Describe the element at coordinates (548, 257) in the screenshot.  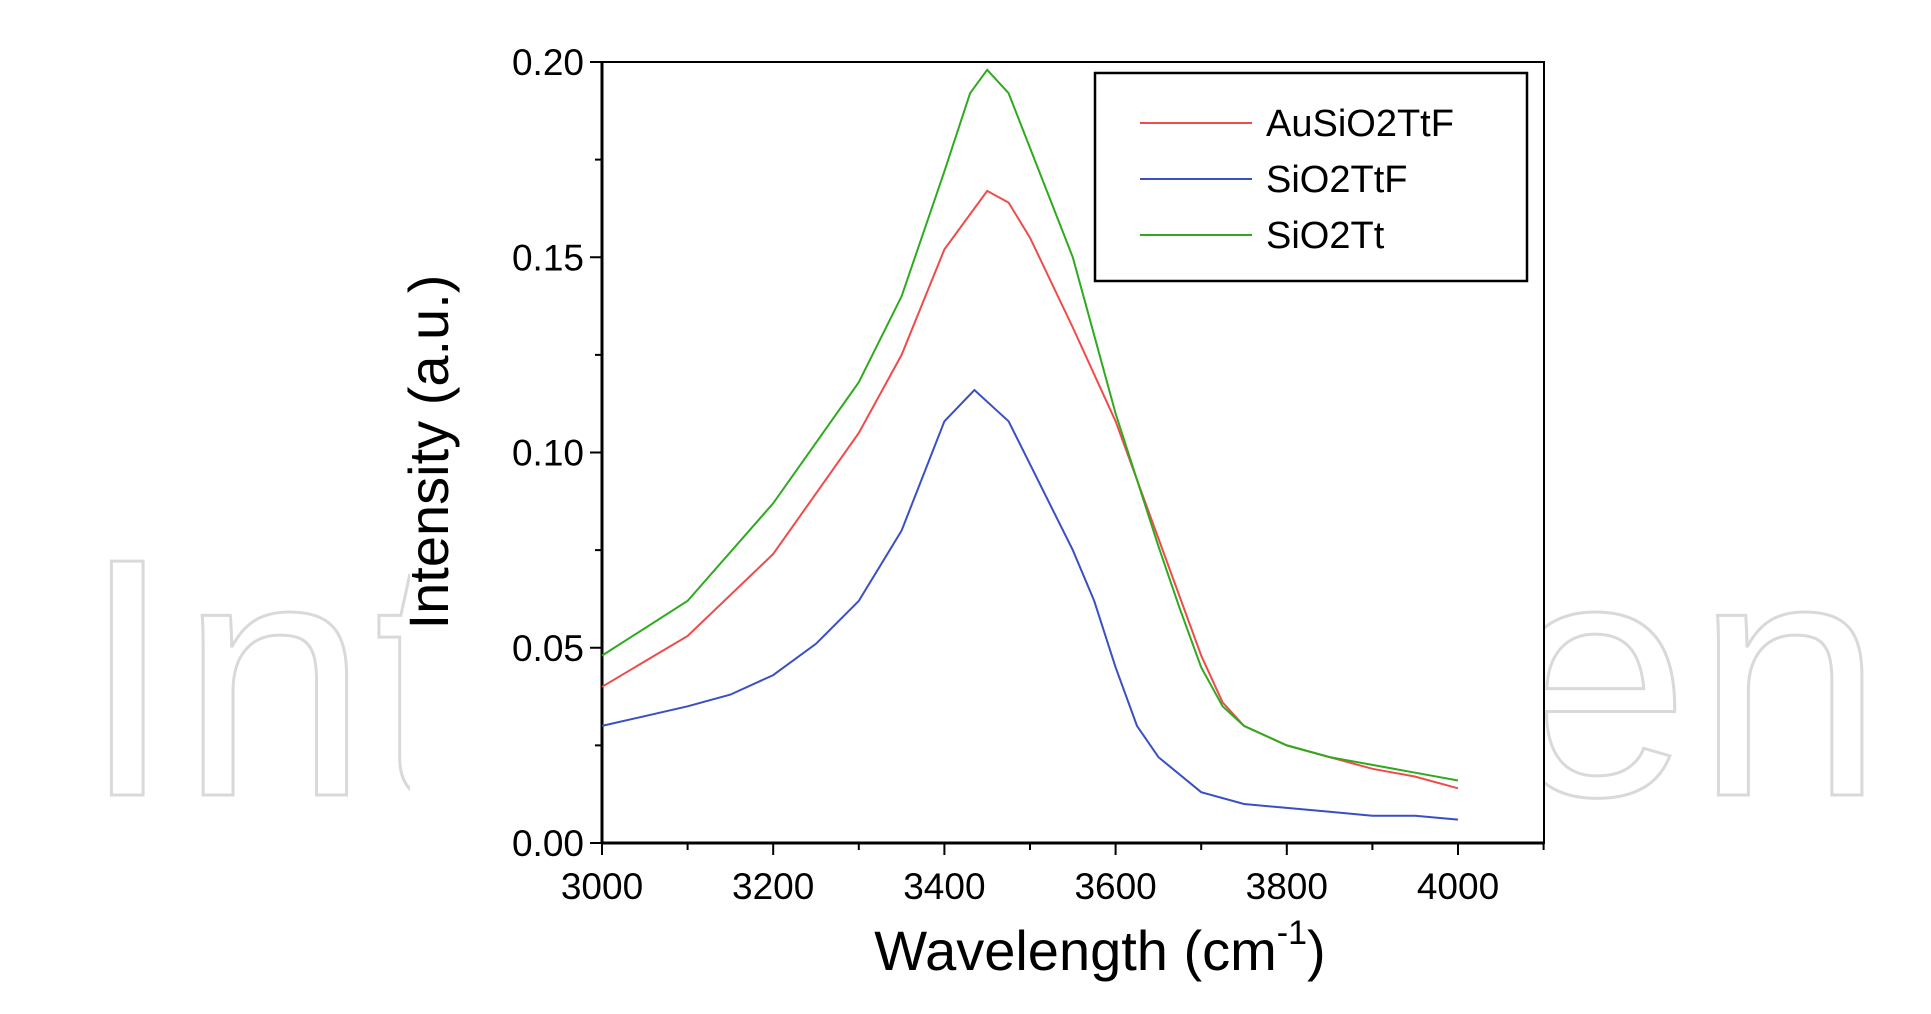
I see `y-tick-label: 0.15` at that location.